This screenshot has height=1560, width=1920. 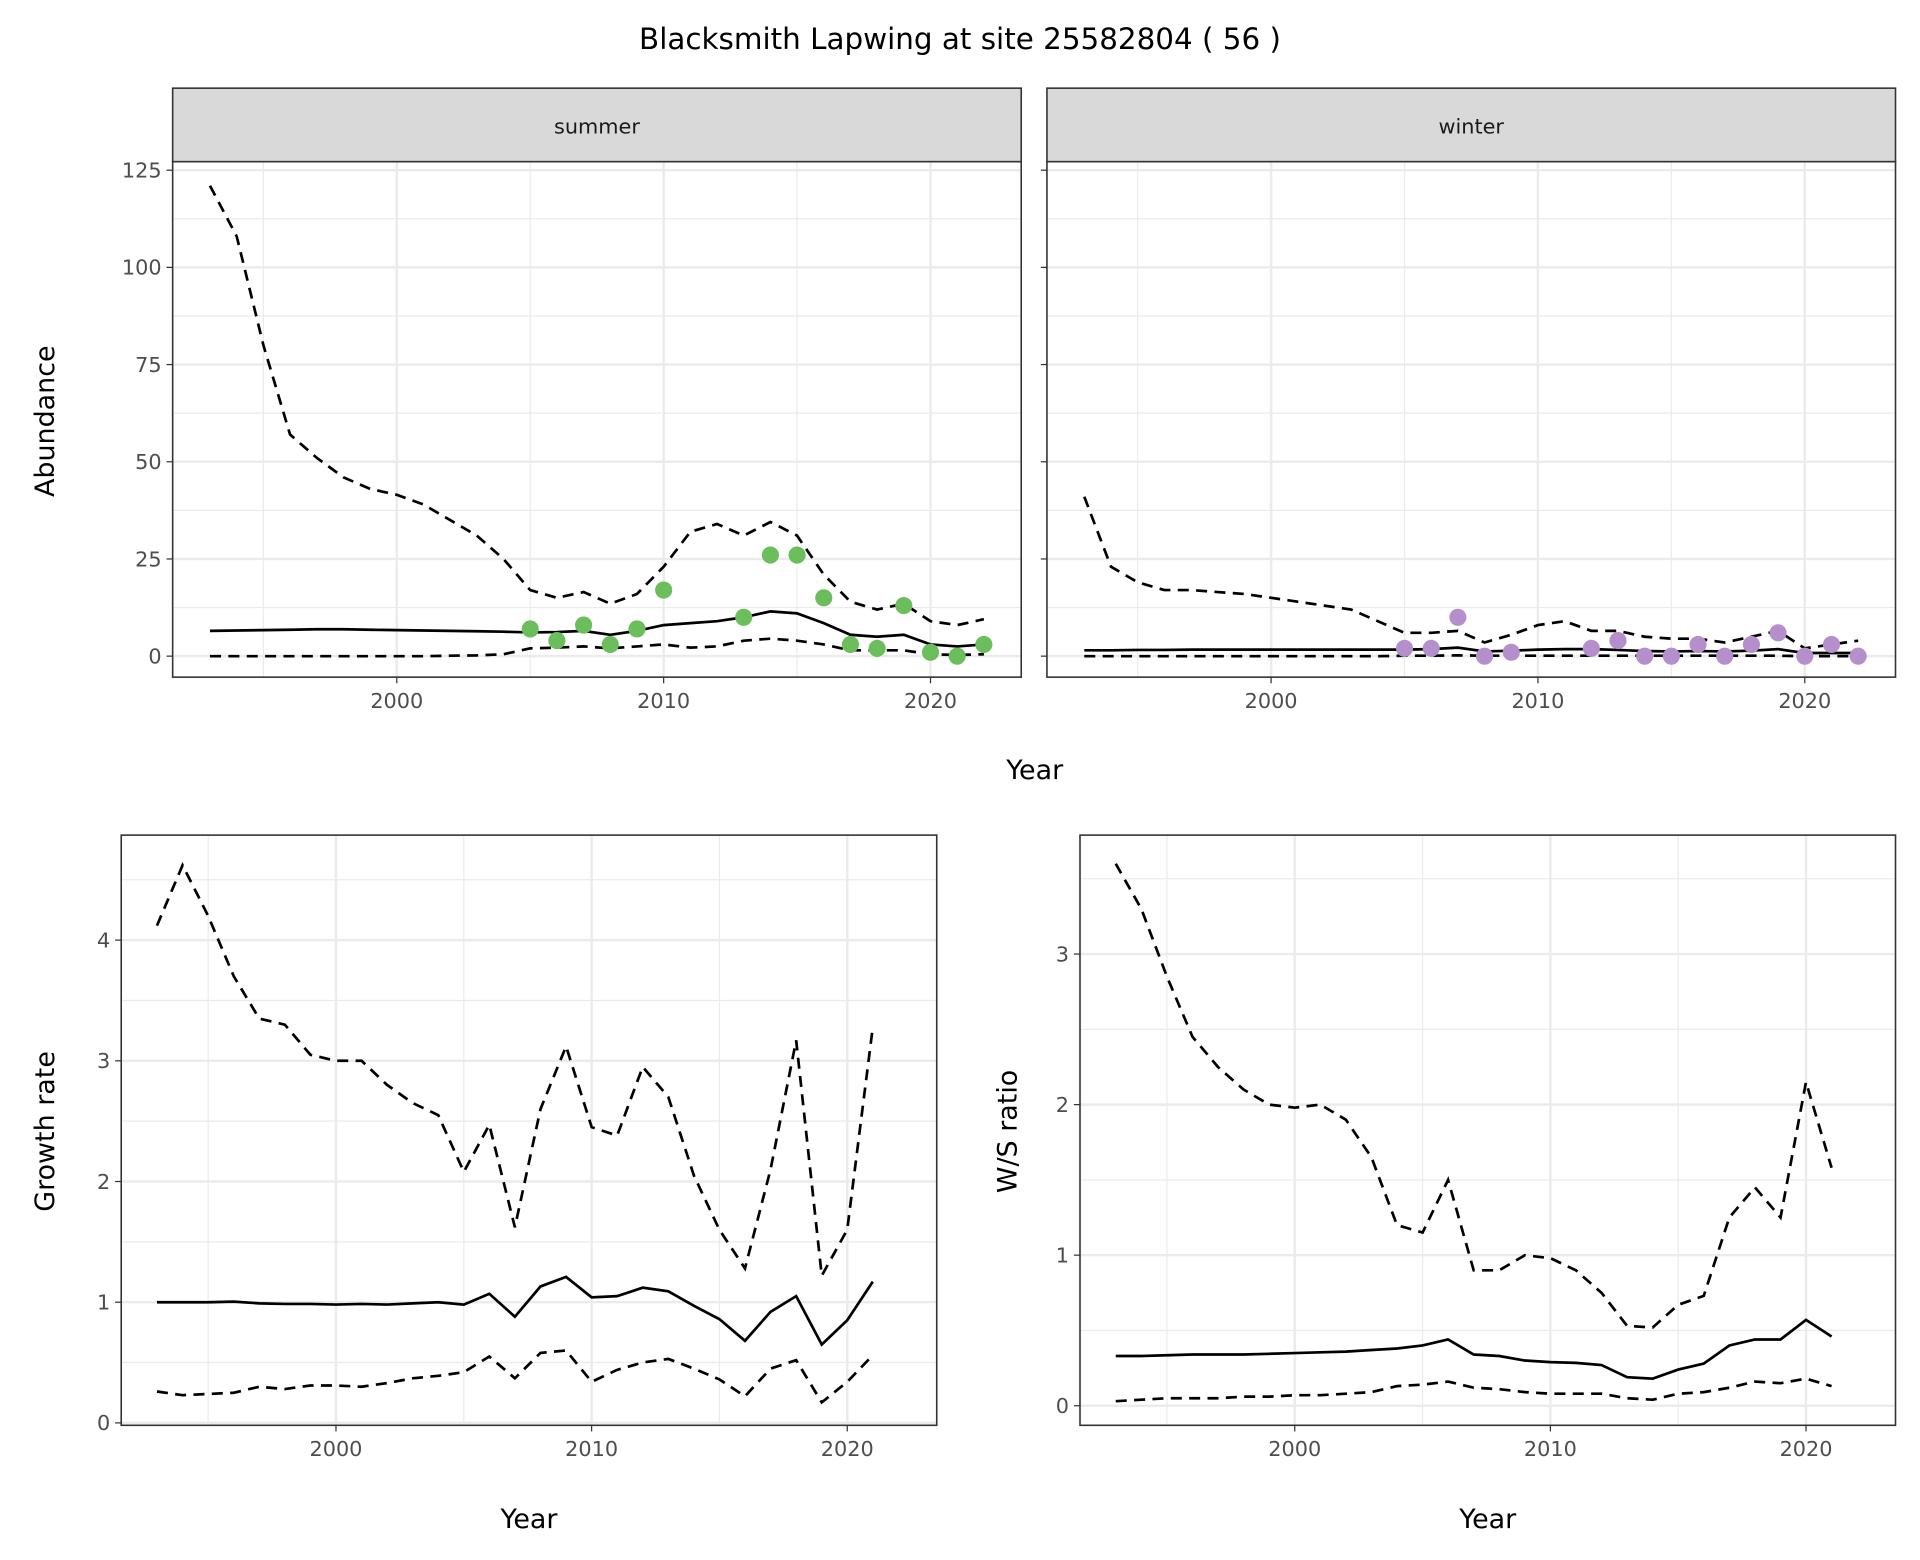 What do you see at coordinates (148, 462) in the screenshot?
I see `y-tick-label: 50` at bounding box center [148, 462].